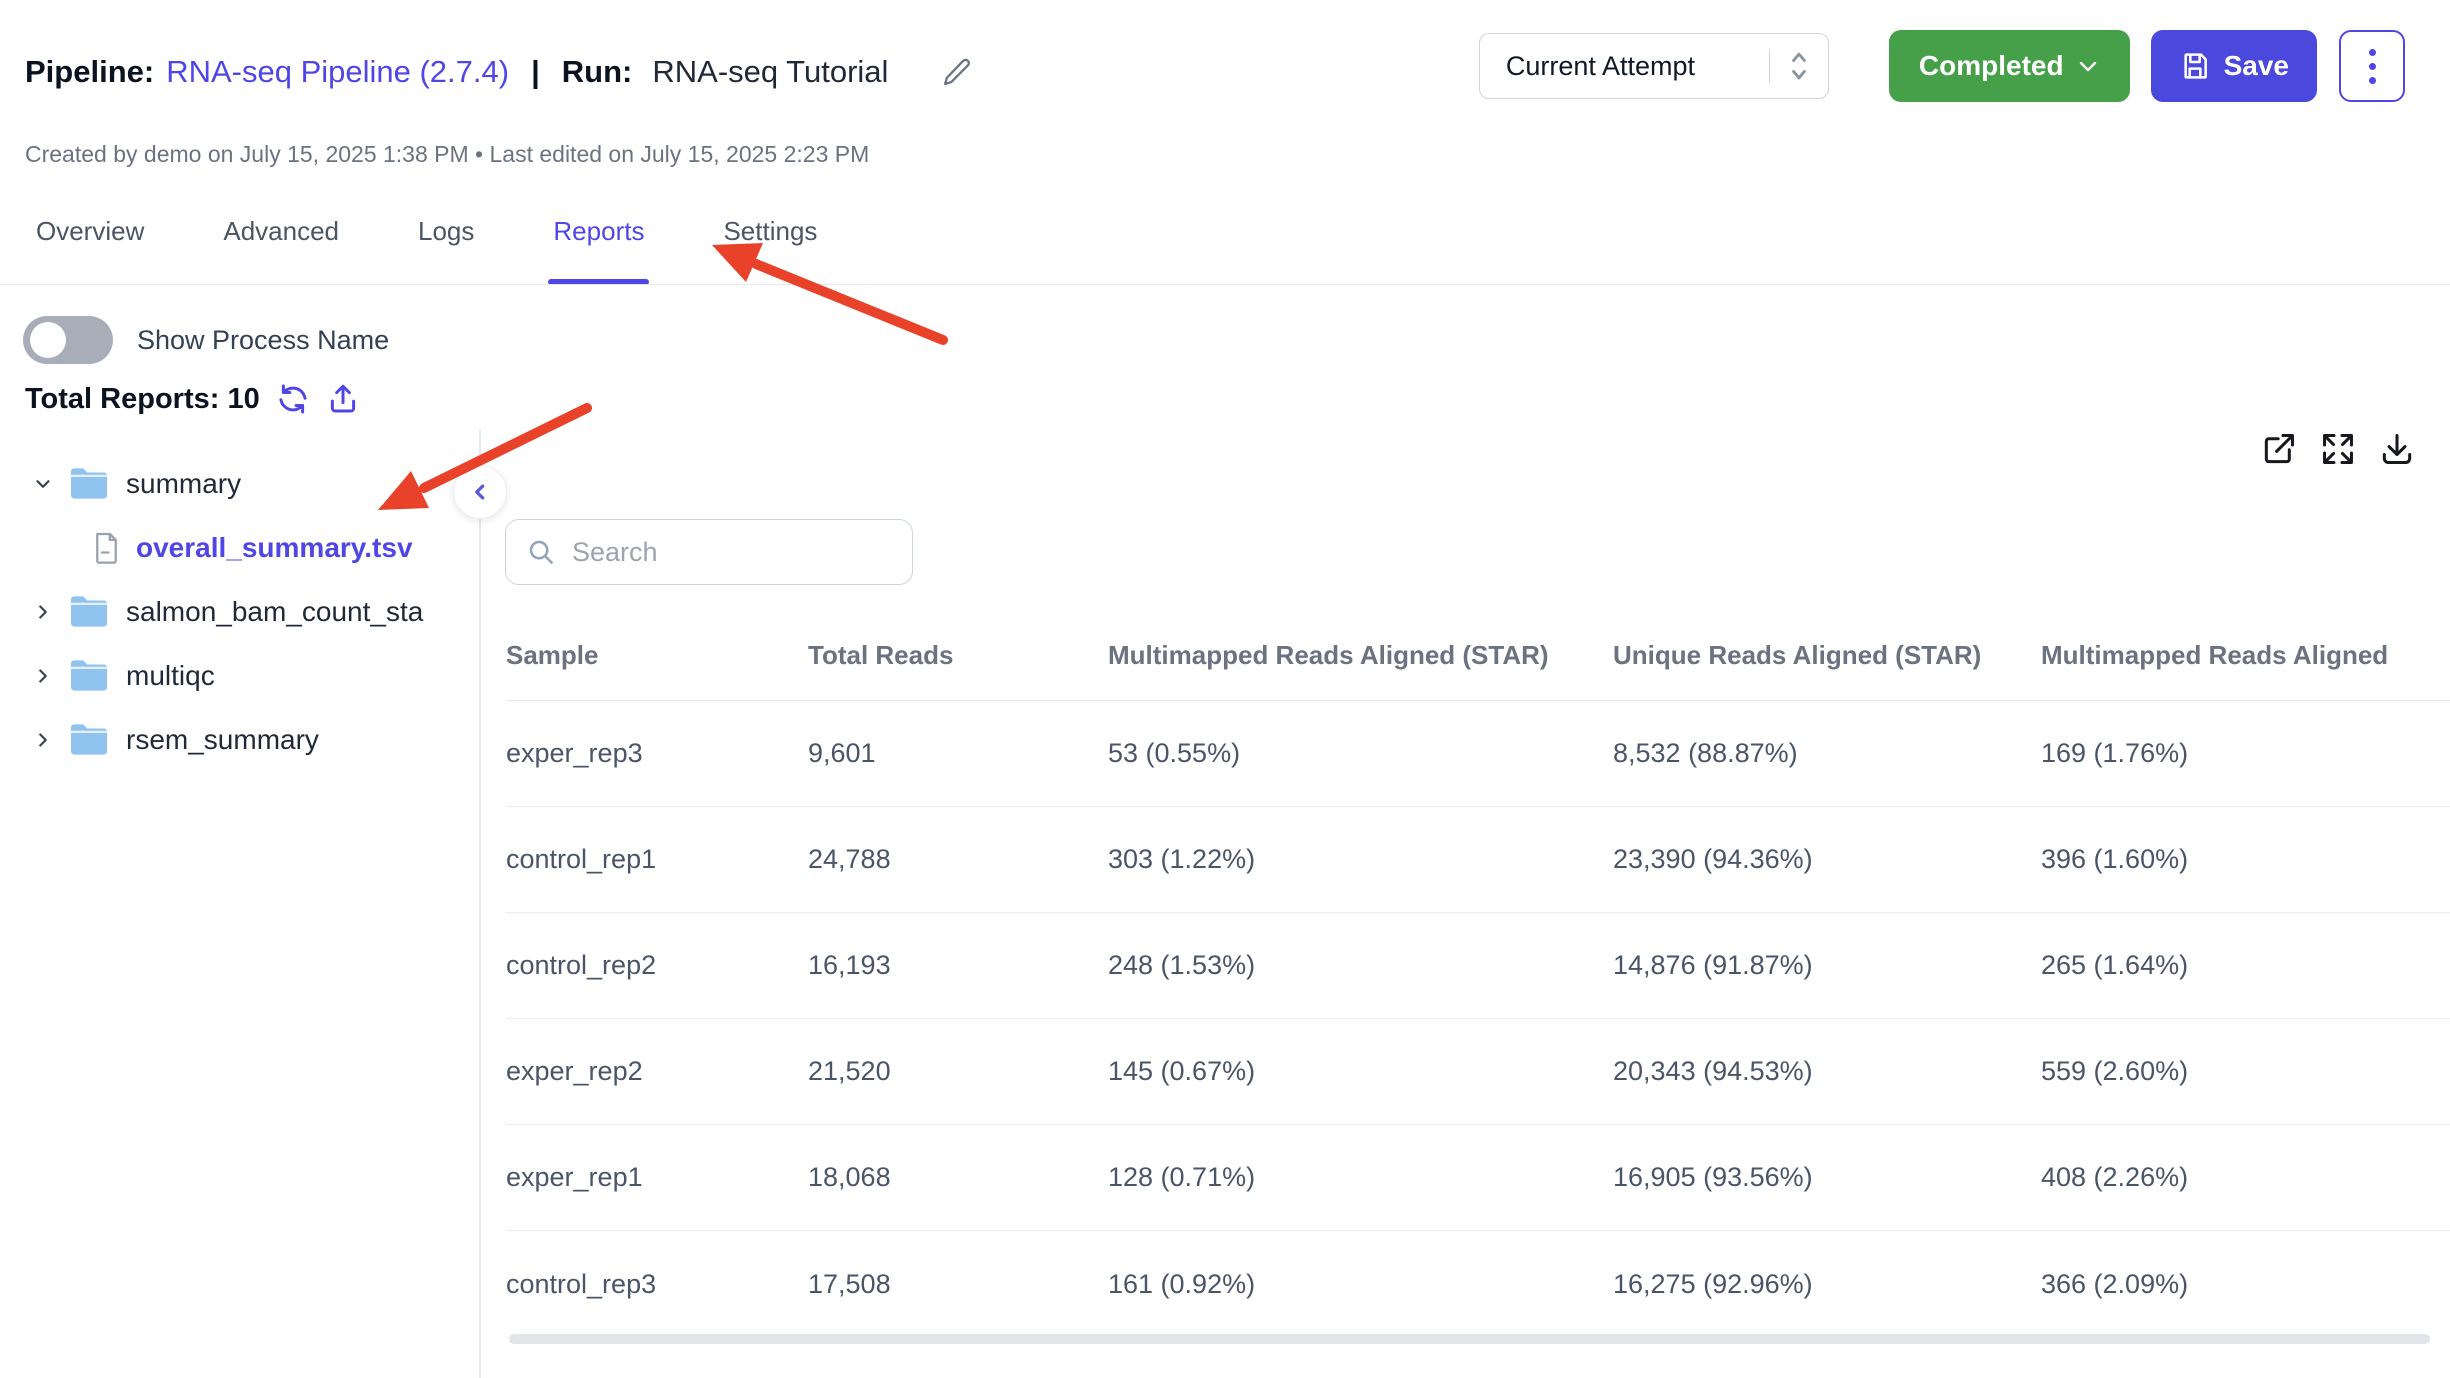 This screenshot has width=2450, height=1378. I want to click on toggle-label: Show Process Name, so click(263, 339).